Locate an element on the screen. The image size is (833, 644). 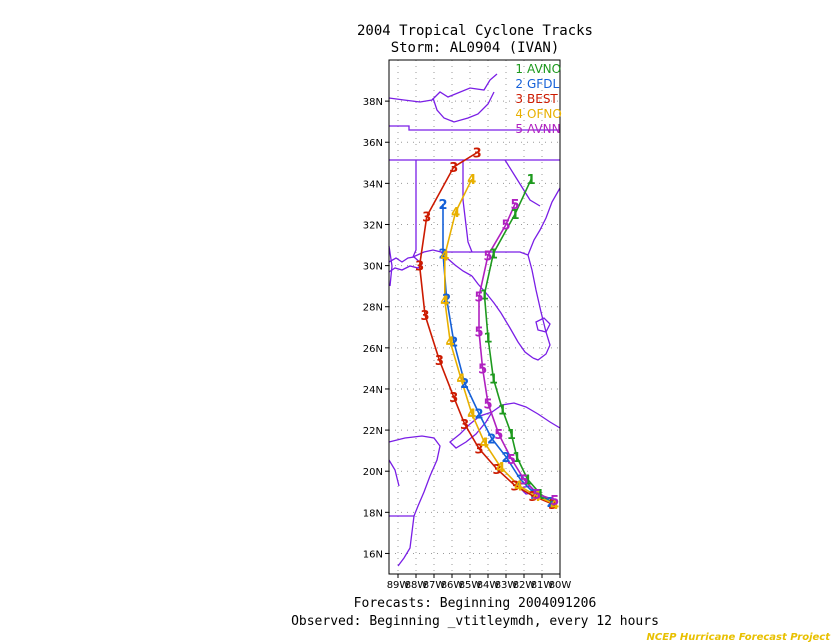
boundary-al-ga is located at coordinates (467, 206).